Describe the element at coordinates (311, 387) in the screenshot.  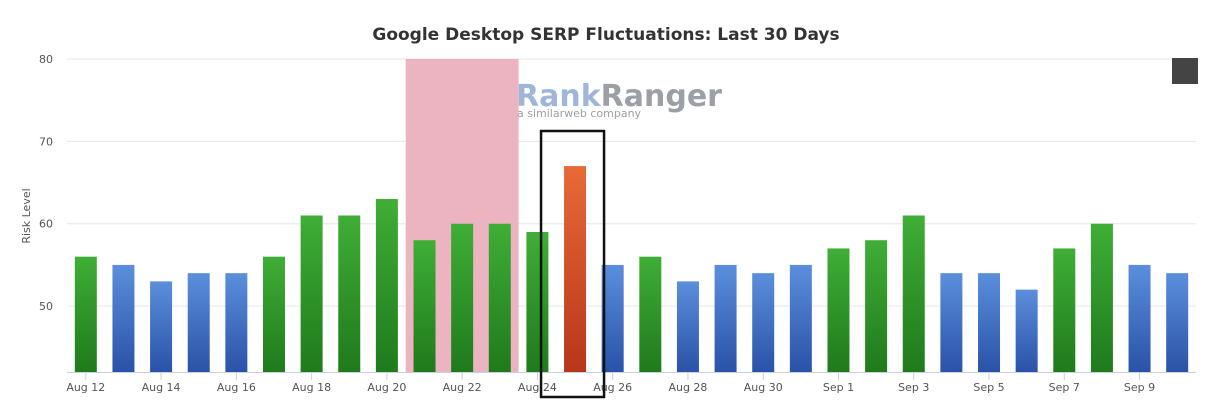
I see `x-tick-label: Aug 18` at that location.